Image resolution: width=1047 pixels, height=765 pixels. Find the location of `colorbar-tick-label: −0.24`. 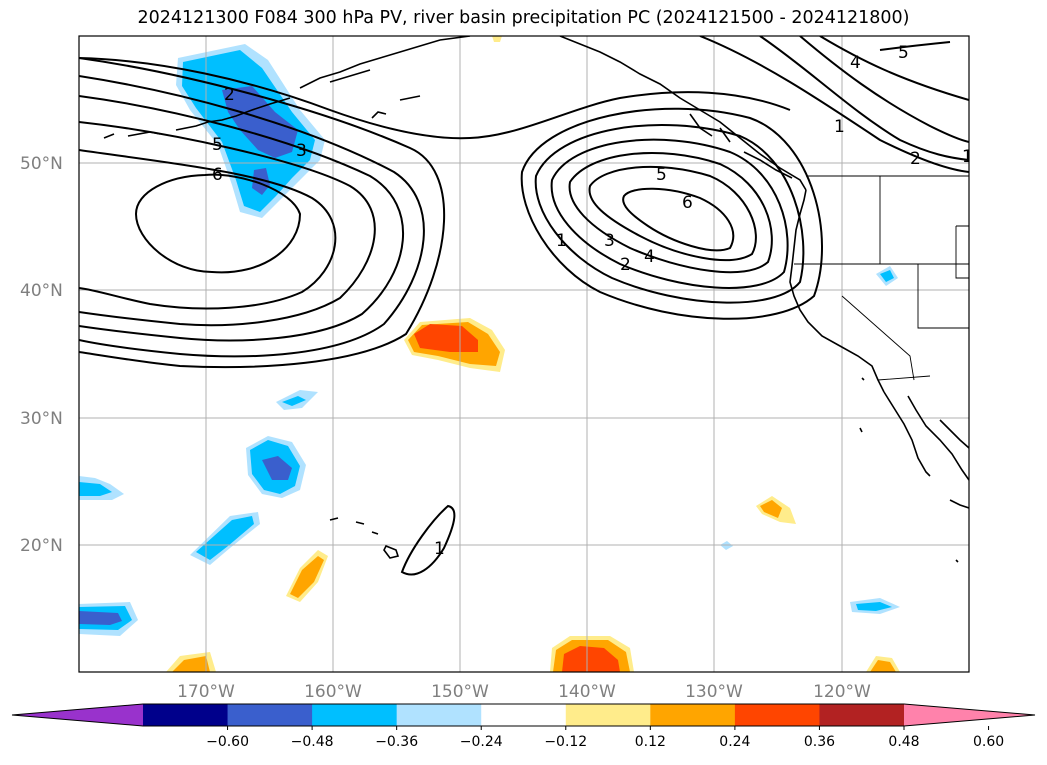

colorbar-tick-label: −0.24 is located at coordinates (481, 742).